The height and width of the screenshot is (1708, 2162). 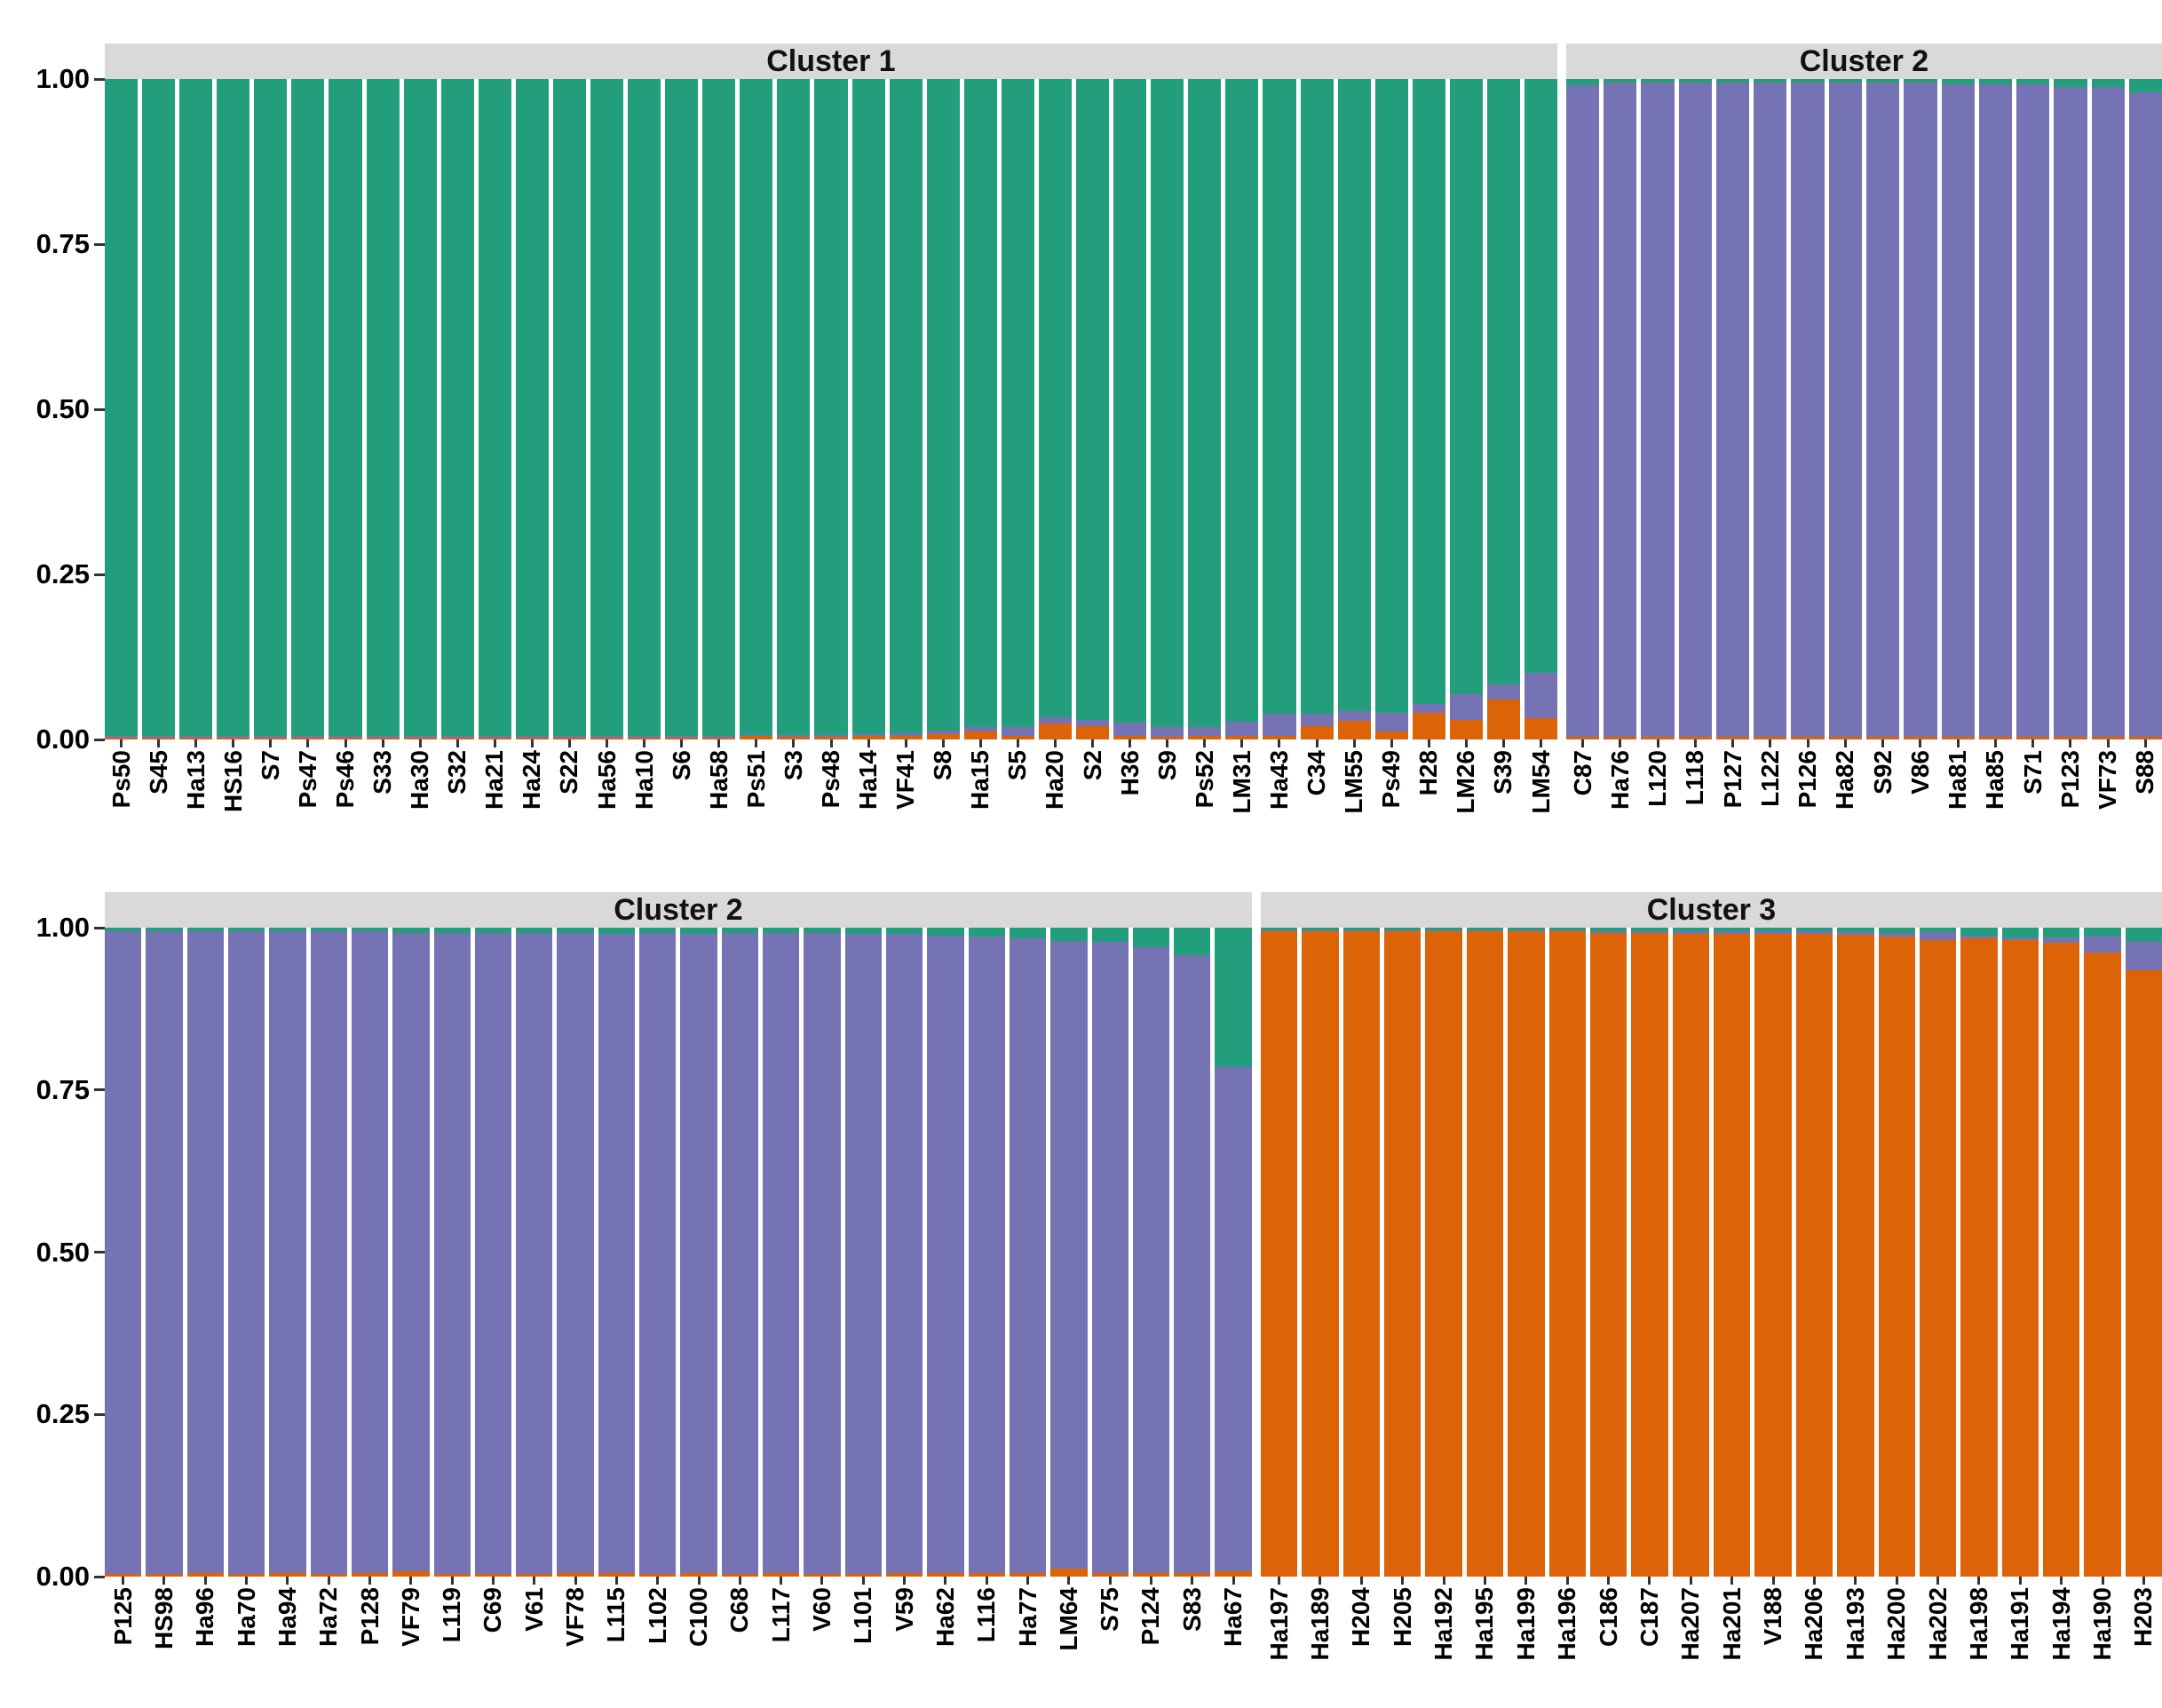 I want to click on x-axis-label: S33, so click(x=383, y=772).